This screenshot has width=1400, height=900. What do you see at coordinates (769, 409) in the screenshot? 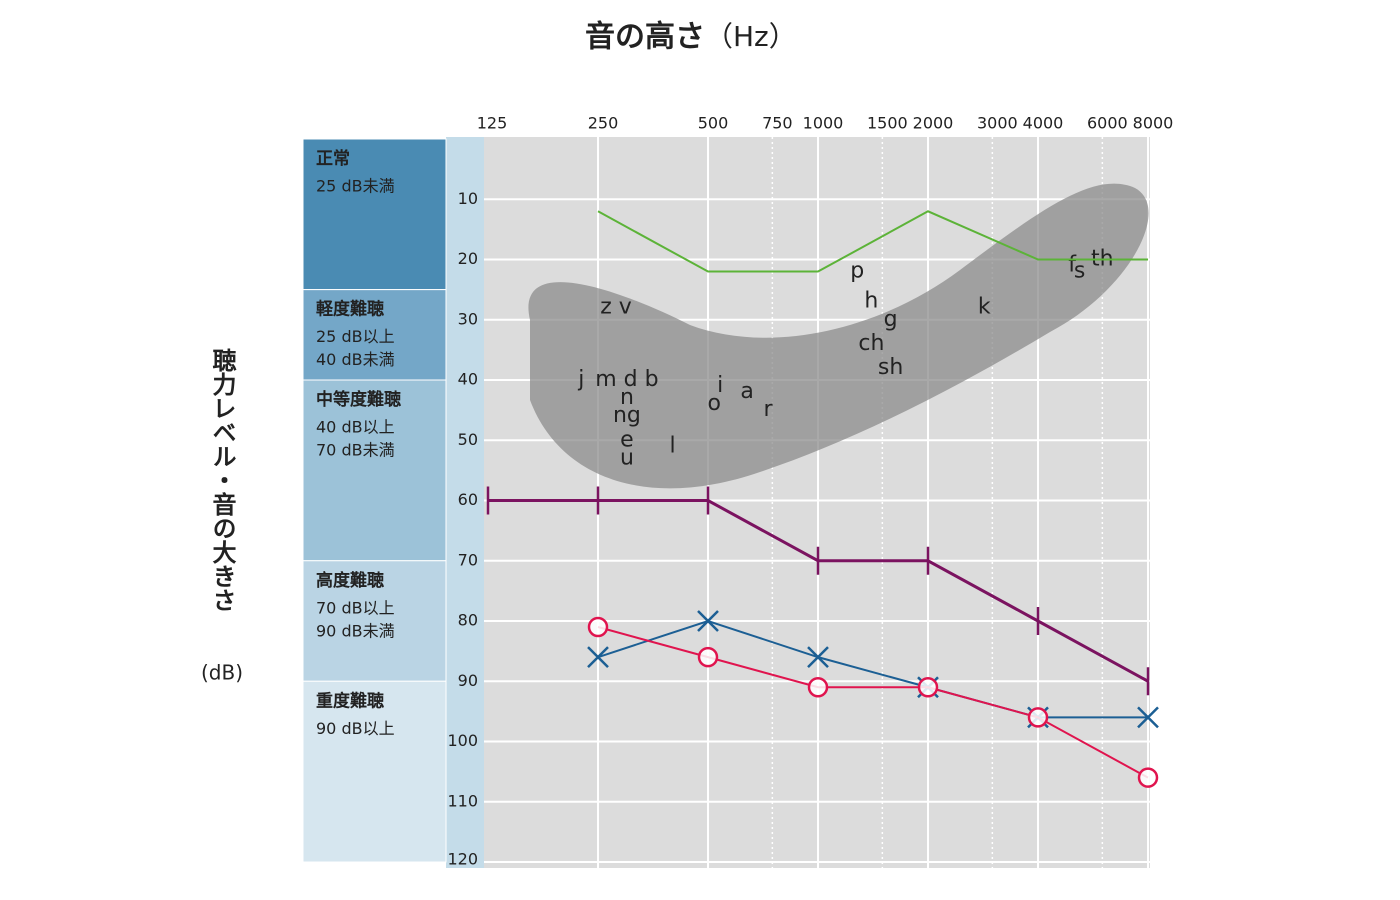
I see `phoneme: r` at bounding box center [769, 409].